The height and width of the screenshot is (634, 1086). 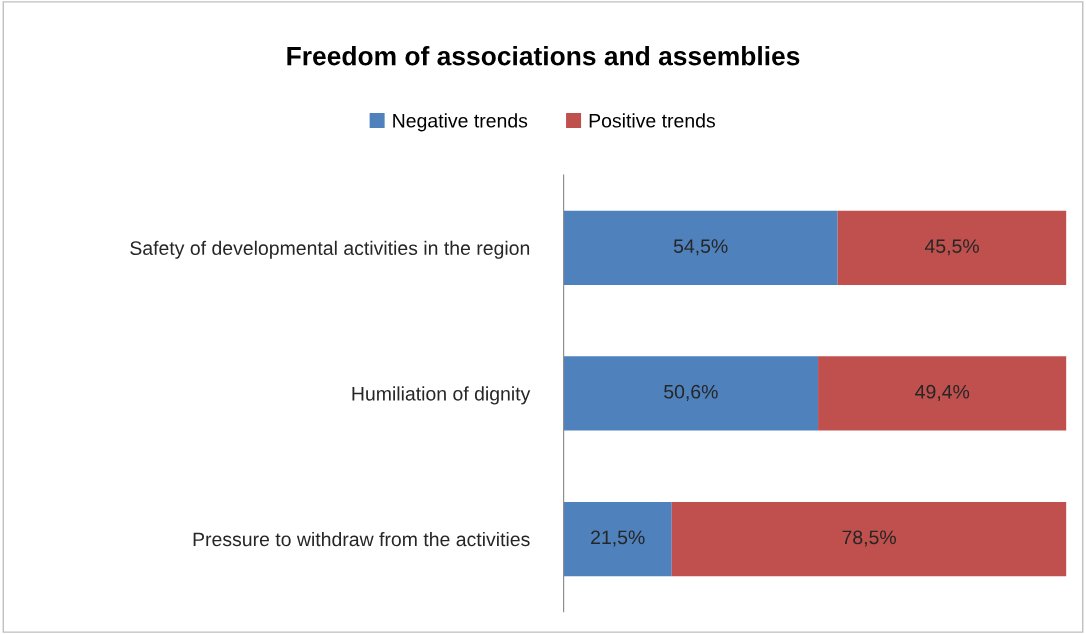 I want to click on data-label: 49,4%, so click(x=942, y=392).